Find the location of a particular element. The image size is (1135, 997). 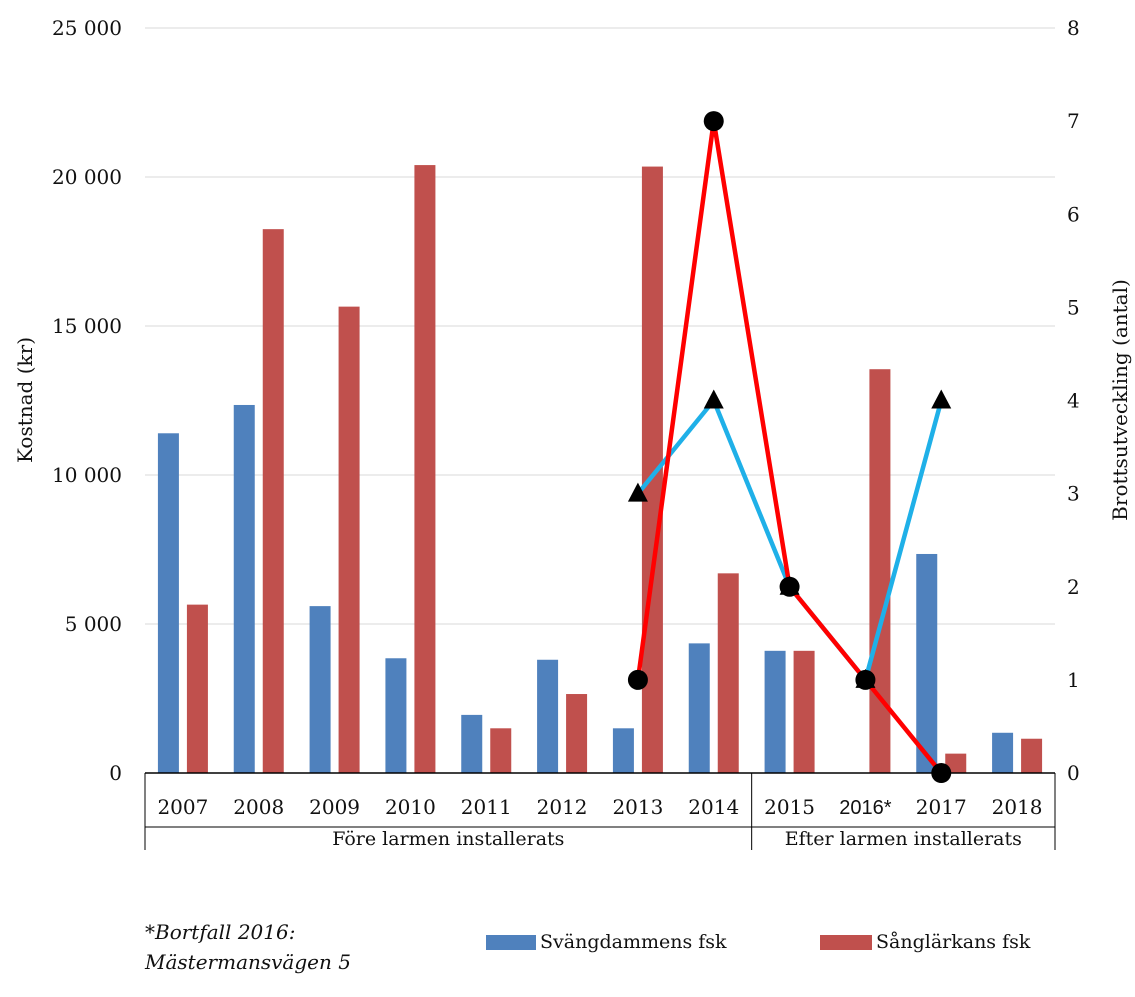

x-tick-label: 2012 is located at coordinates (562, 807).